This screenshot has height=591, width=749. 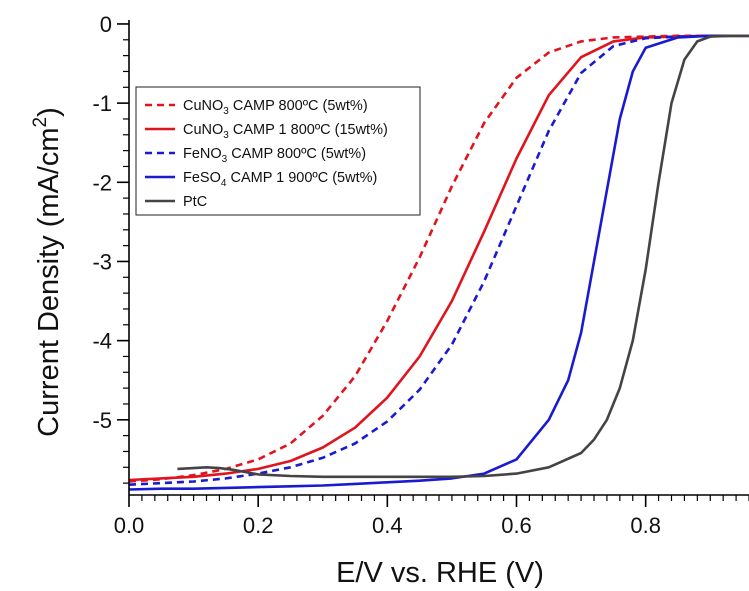 I want to click on legend-label: FeSO4 CAMP 1 900ºC (5wt%), so click(x=280, y=179).